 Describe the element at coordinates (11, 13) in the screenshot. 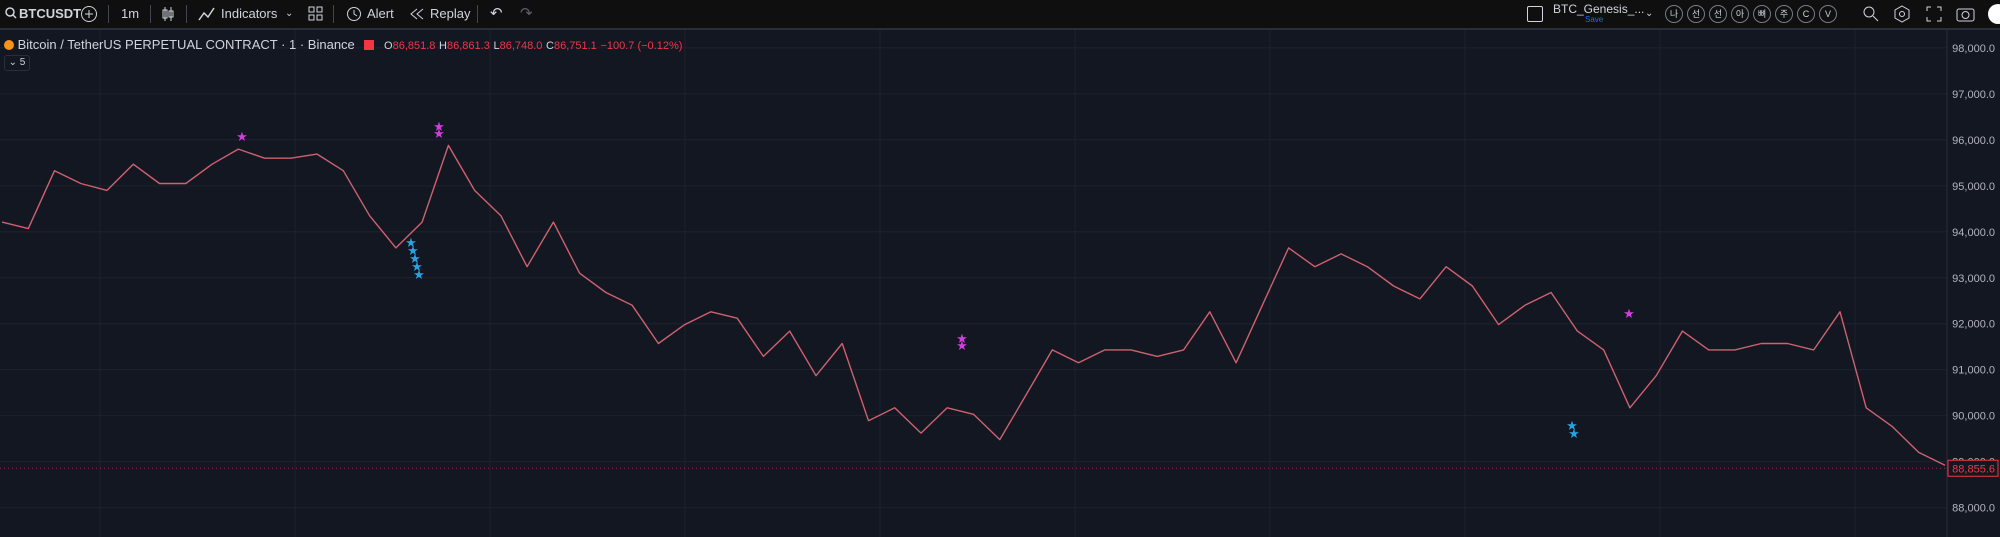

I see `search-icon` at that location.